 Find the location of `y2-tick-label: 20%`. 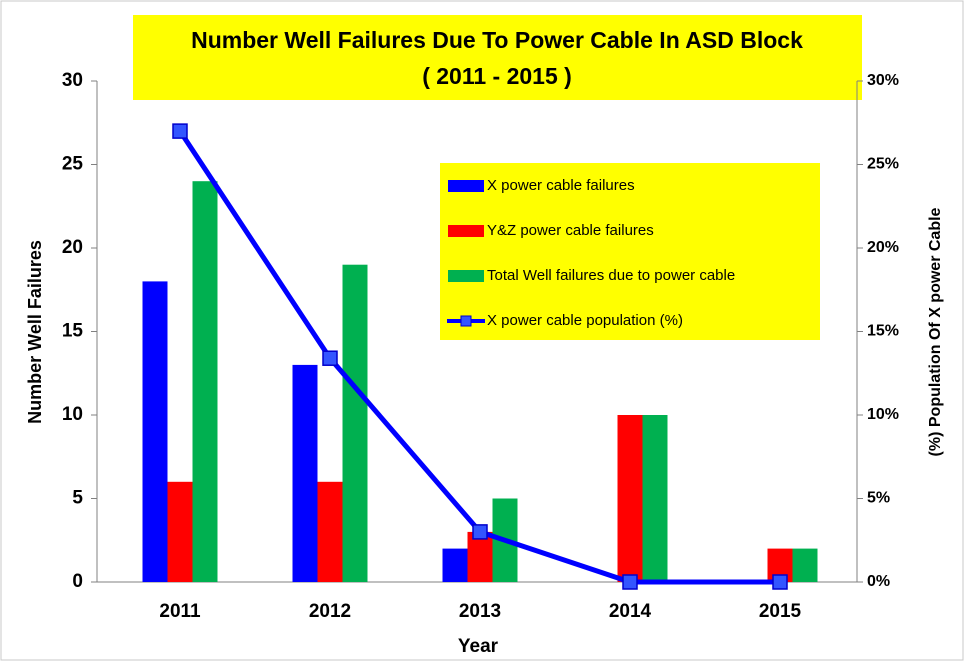

y2-tick-label: 20% is located at coordinates (883, 247).